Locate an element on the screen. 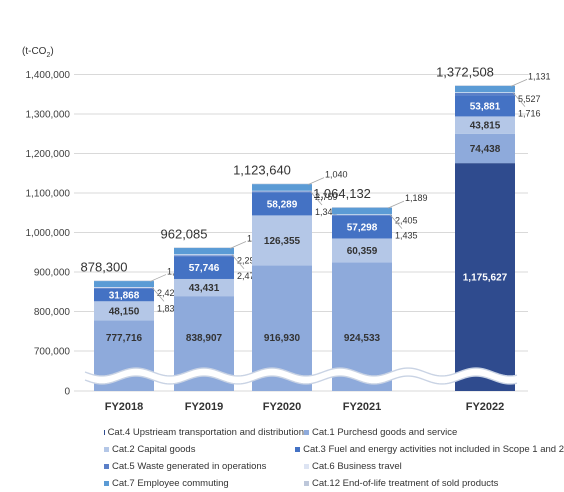  total-label: 1,123,640 is located at coordinates (262, 170).